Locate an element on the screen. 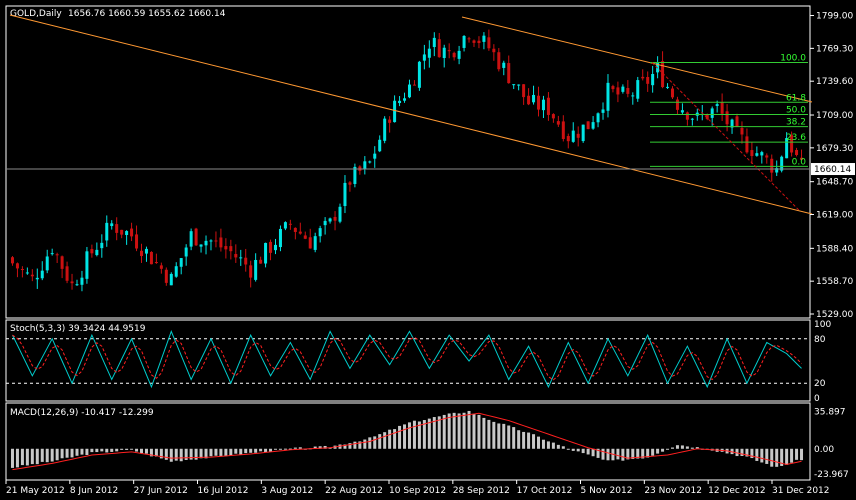 The image size is (856, 500). fib-level-label: 0.0 is located at coordinates (799, 162).